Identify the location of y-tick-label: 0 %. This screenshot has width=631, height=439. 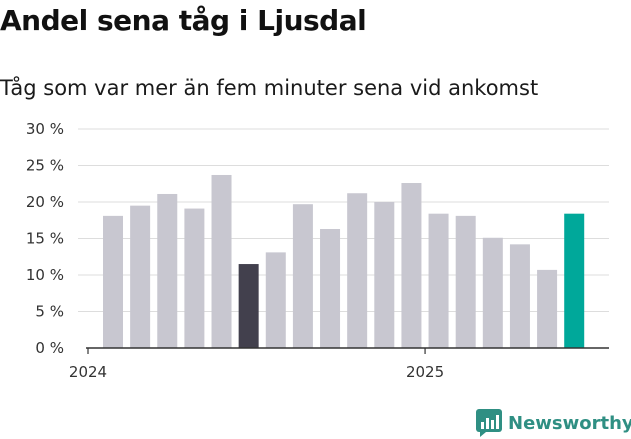
(49, 348).